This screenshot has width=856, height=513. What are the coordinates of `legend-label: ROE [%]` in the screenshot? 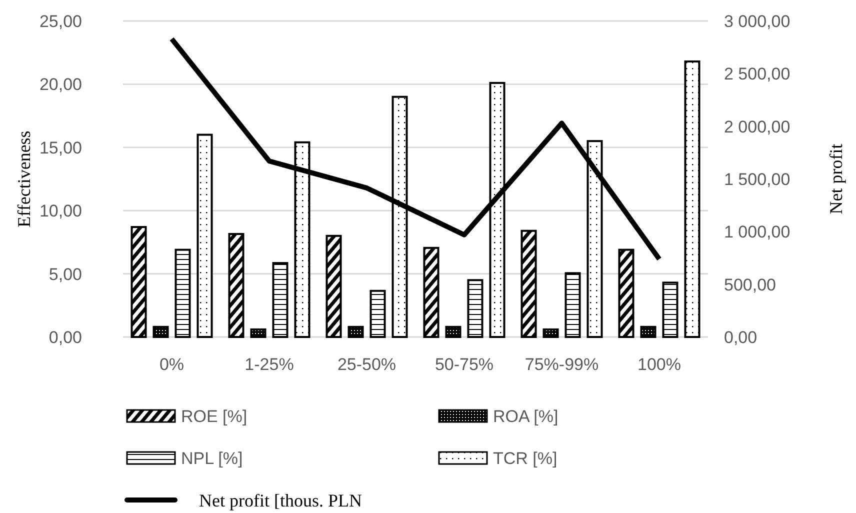 It's located at (214, 416).